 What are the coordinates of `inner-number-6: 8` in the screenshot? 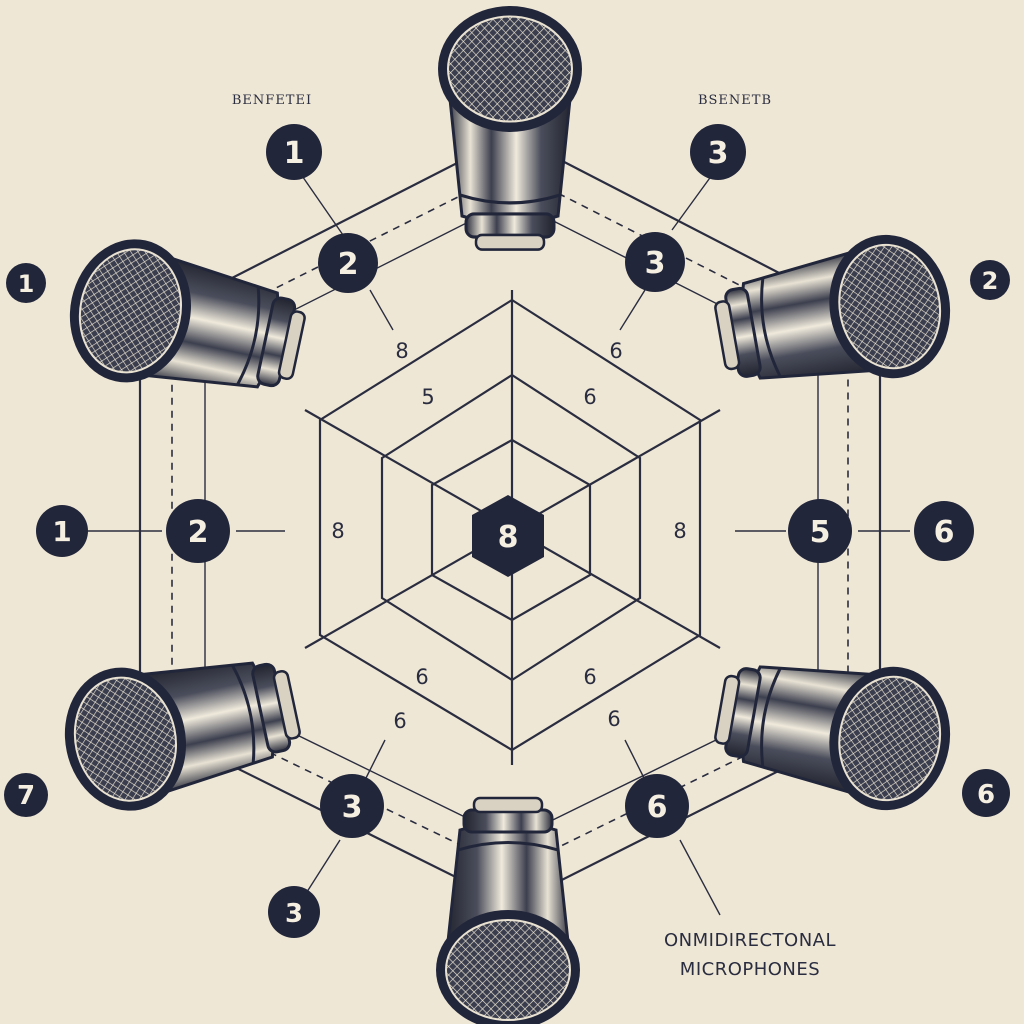 It's located at (679, 531).